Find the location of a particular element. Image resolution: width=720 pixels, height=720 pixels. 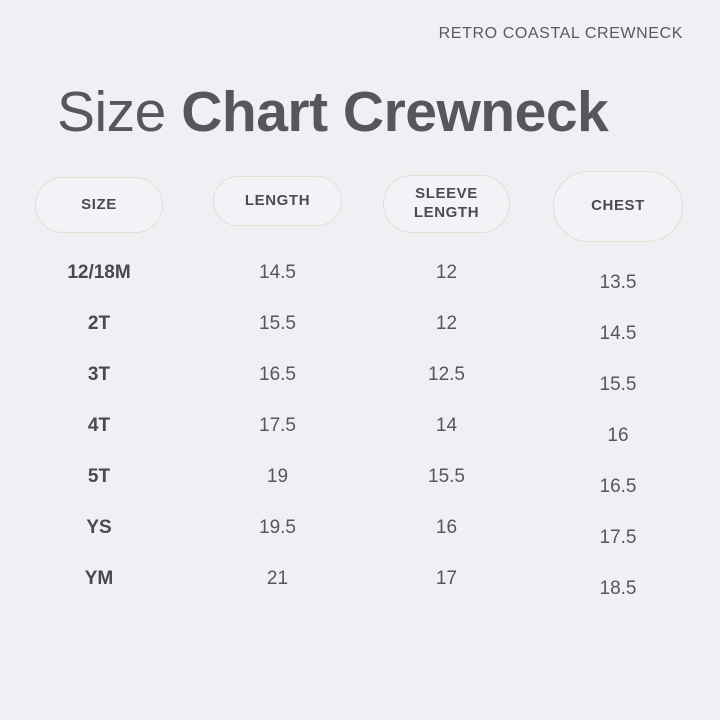

sleeve-length-cell: 16 is located at coordinates (446, 527).